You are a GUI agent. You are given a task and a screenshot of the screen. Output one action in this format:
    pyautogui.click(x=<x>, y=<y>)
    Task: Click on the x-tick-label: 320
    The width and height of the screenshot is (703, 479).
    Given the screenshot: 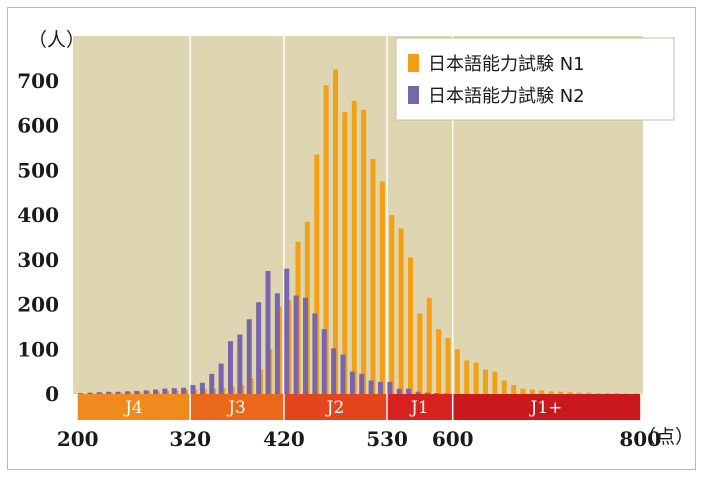 What is the action you would take?
    pyautogui.click(x=190, y=439)
    